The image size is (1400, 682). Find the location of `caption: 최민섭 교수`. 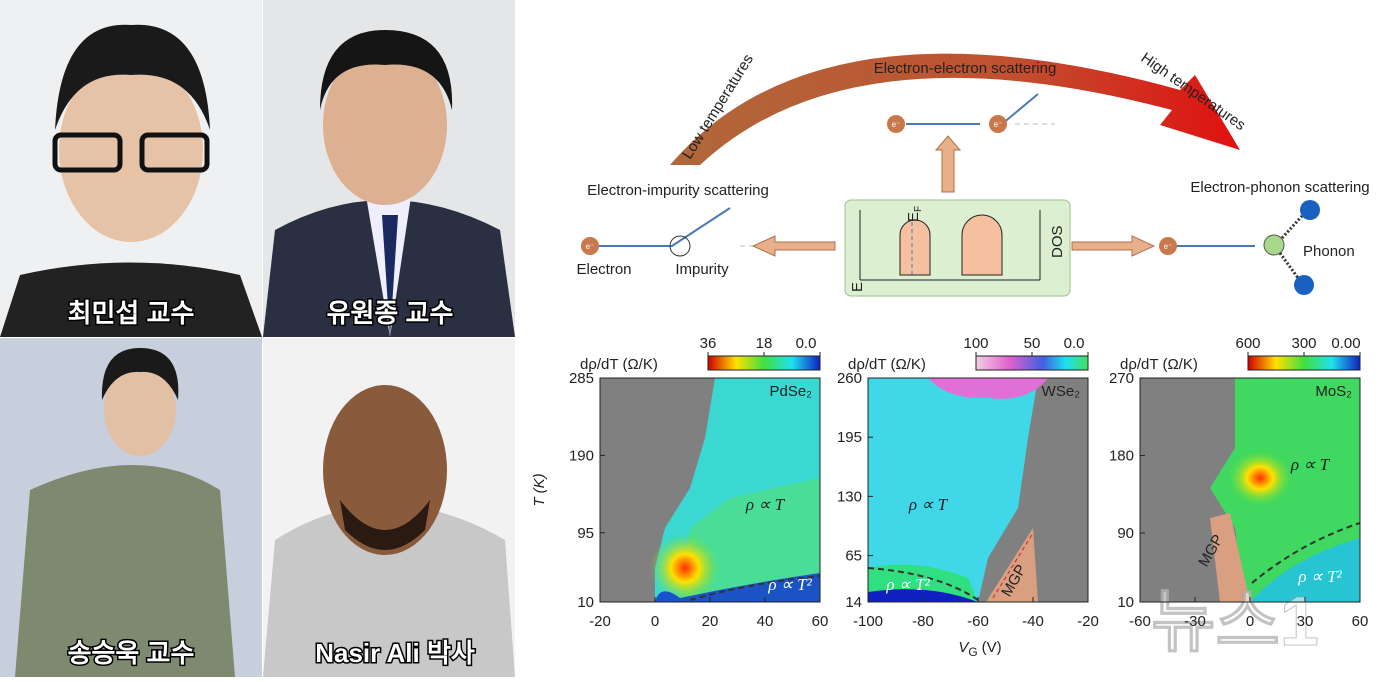

caption: 최민섭 교수 is located at coordinates (131, 313).